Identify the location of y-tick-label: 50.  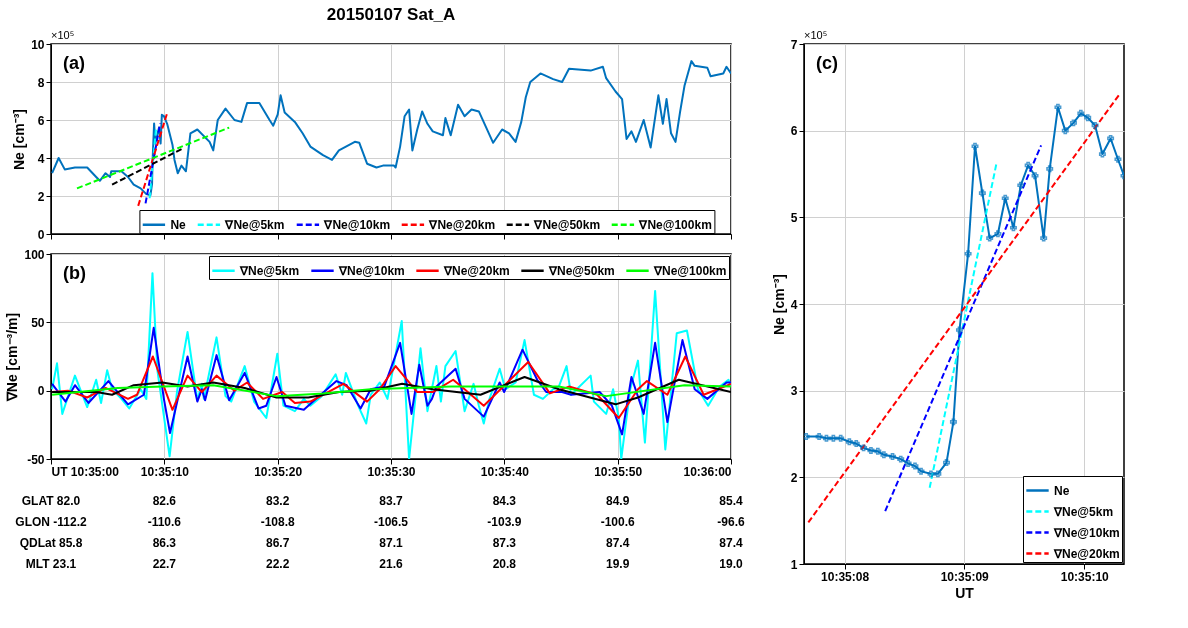
(38, 322).